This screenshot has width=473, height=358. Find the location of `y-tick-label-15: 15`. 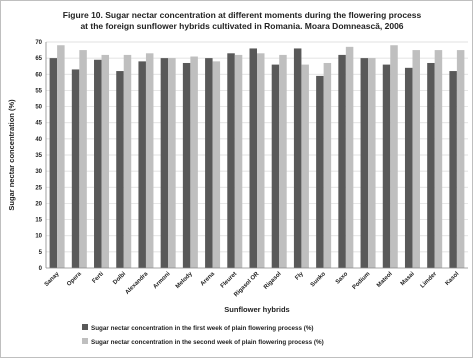

y-tick-label-15: 15 is located at coordinates (38, 221).